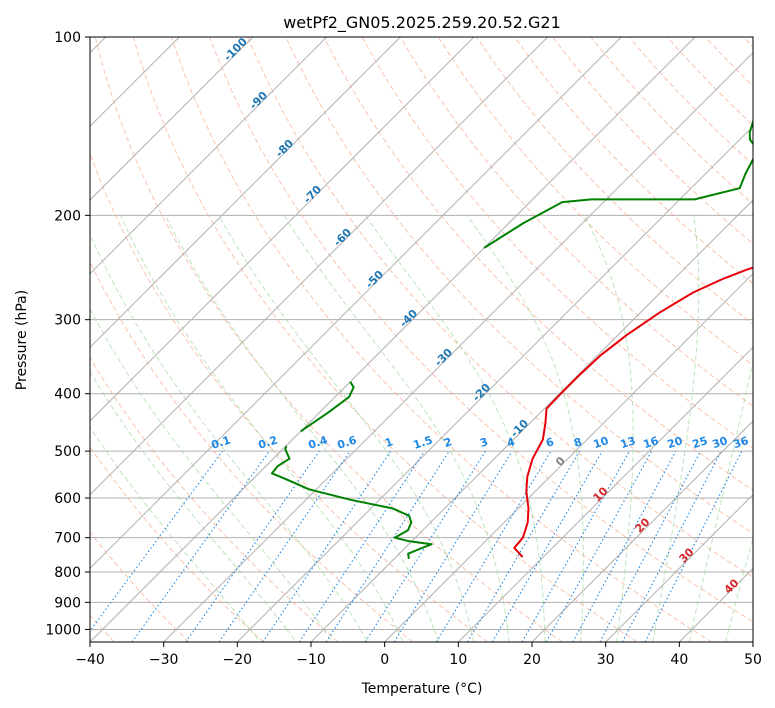  Describe the element at coordinates (67, 216) in the screenshot. I see `y-tick-label: 200` at that location.